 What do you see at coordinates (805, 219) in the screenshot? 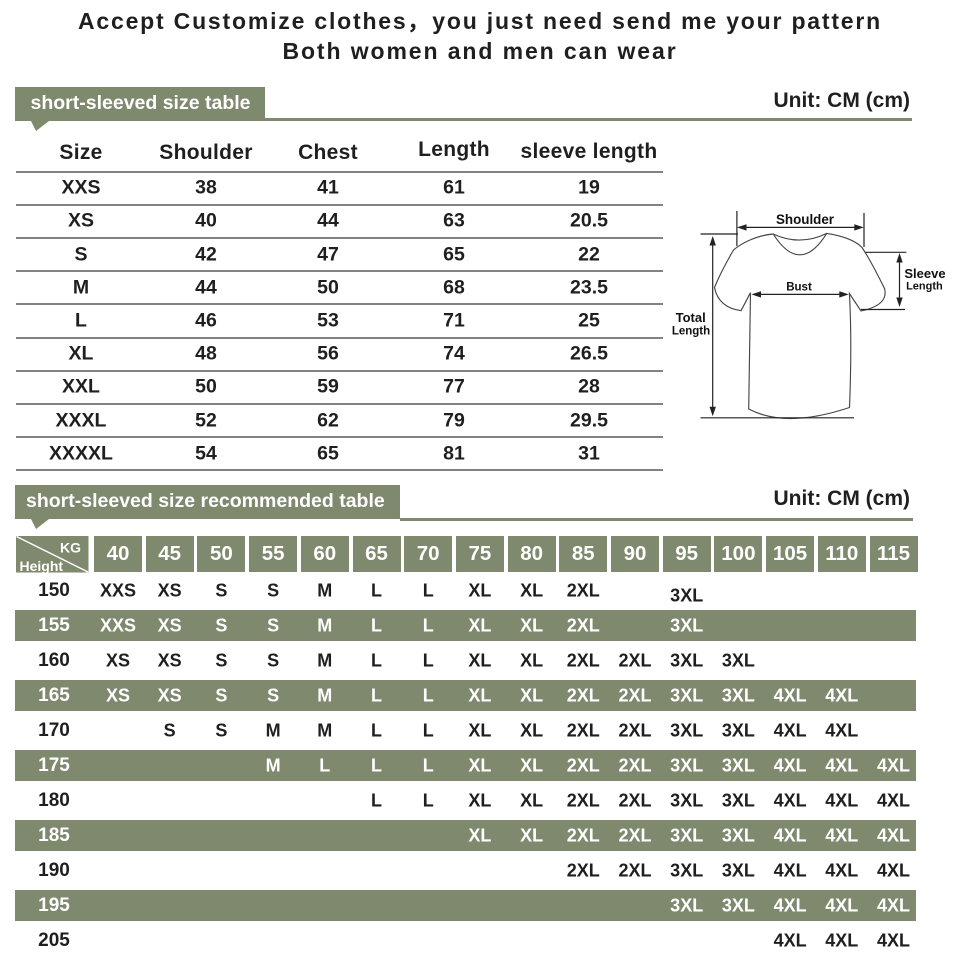
I see `svg-text: Shoulder` at bounding box center [805, 219].